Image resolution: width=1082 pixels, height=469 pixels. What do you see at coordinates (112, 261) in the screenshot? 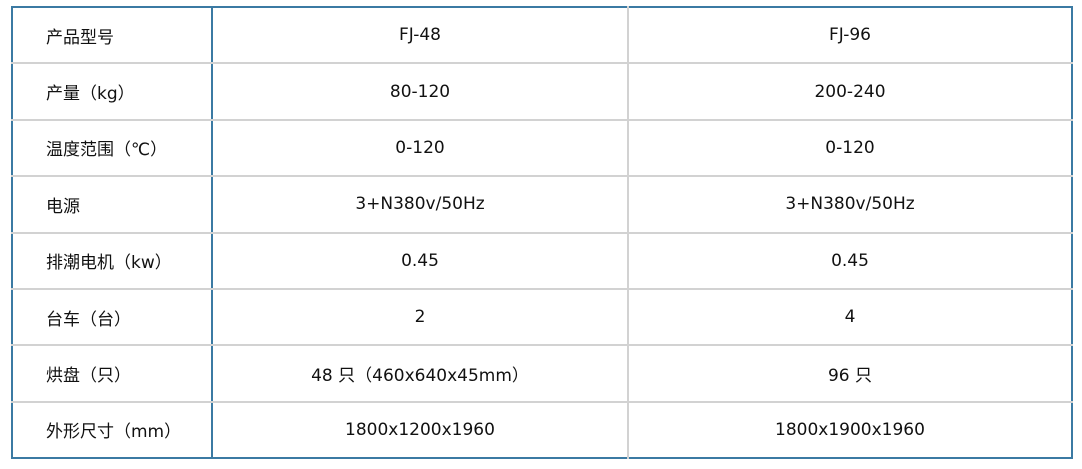
I see `row-label: 排潮电机（kw）` at bounding box center [112, 261].